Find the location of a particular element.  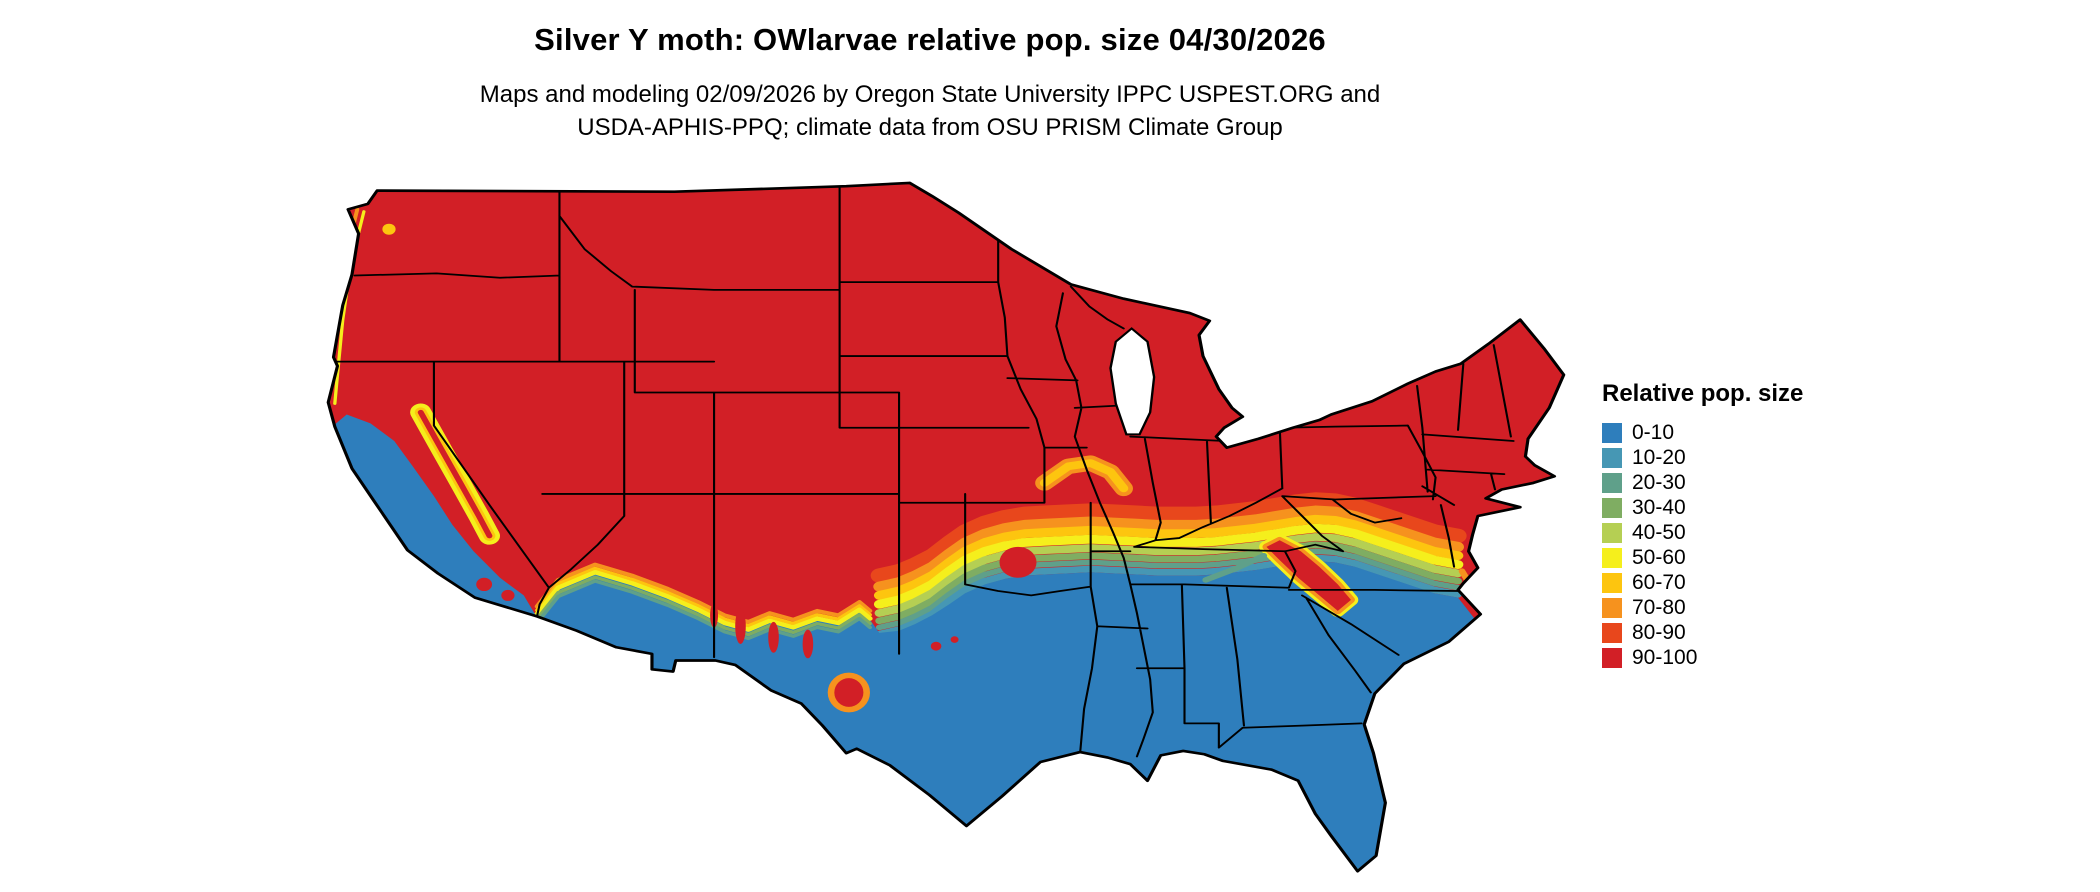

legend-title: Relative pop. size is located at coordinates (1703, 393).